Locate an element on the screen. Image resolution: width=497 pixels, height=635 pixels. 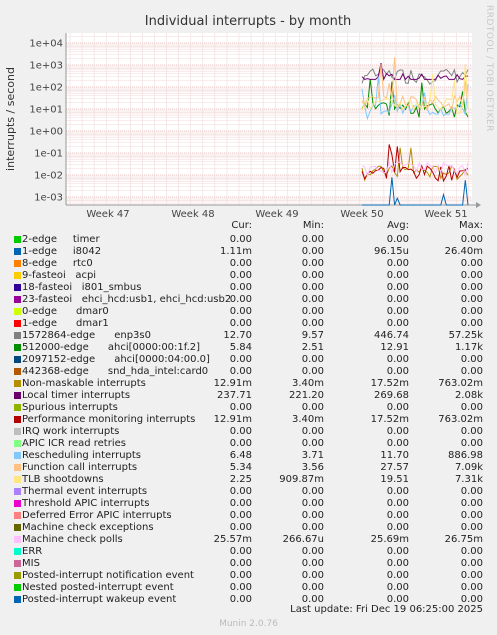
legend-row: APIC ICR read retries 0.00 0.00 0.00 0.00 is located at coordinates (248, 444).